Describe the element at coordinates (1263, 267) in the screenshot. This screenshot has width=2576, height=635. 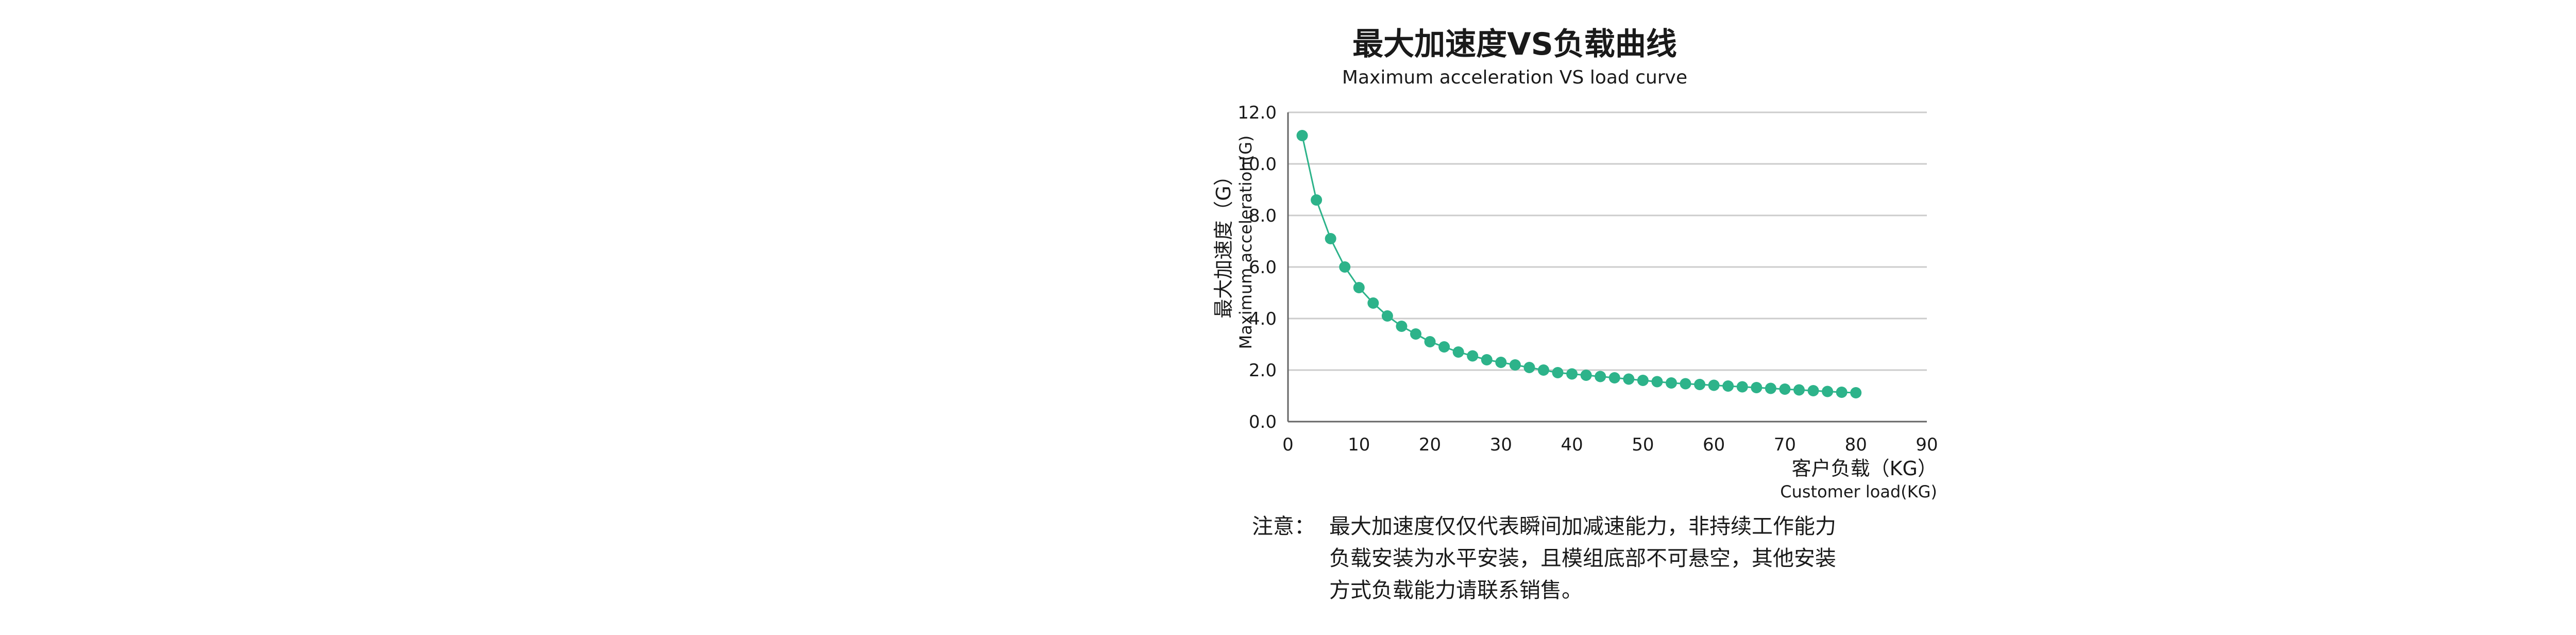
I see `y-tick-label: 6.0` at that location.